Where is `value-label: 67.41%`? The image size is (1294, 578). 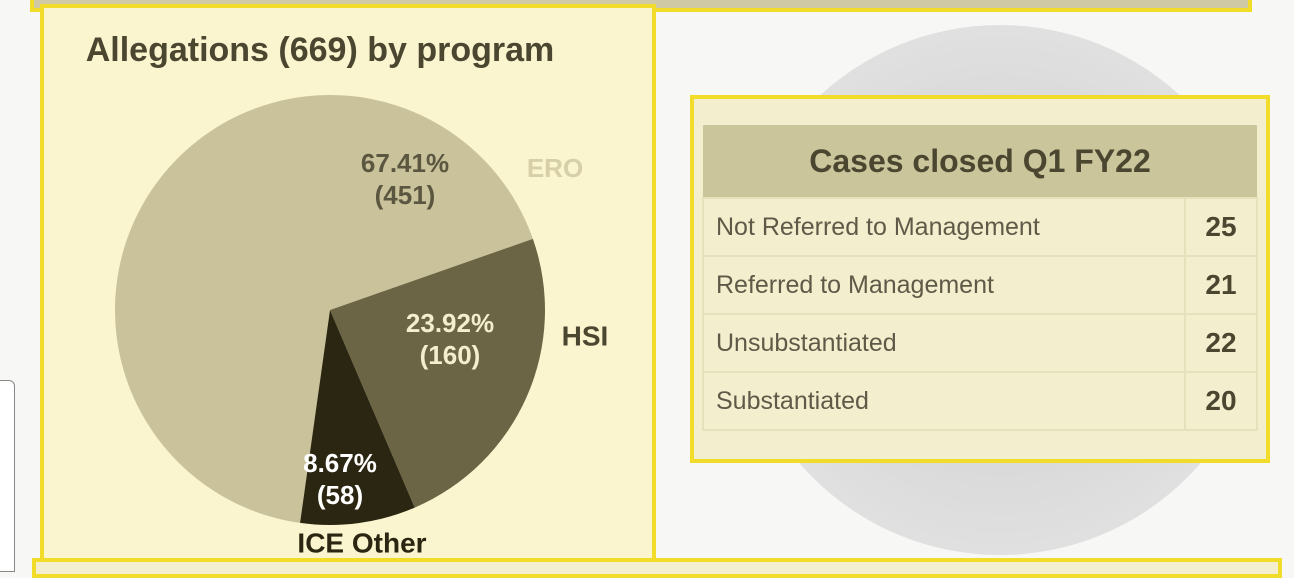
value-label: 67.41% is located at coordinates (405, 163).